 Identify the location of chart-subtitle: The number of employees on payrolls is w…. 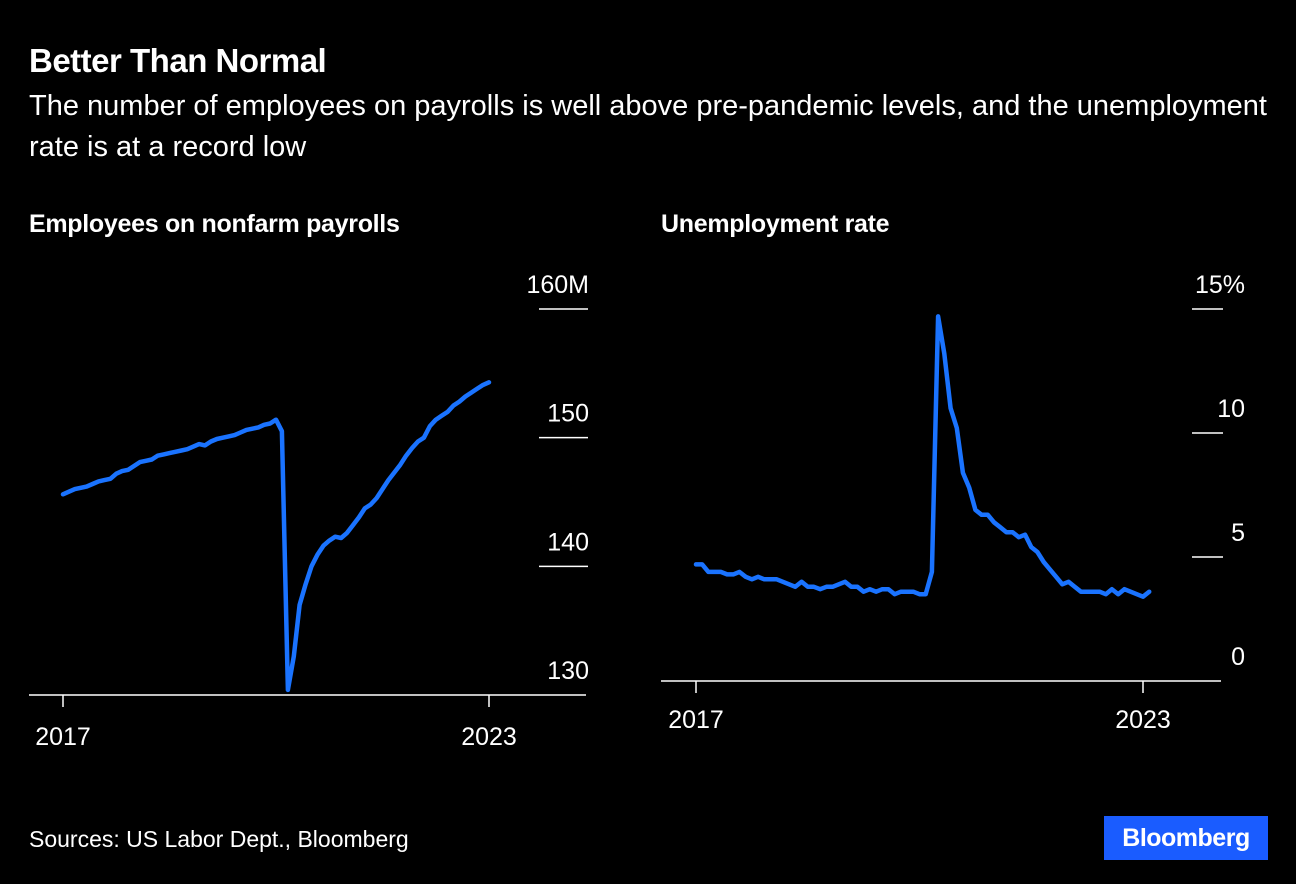
(648, 126).